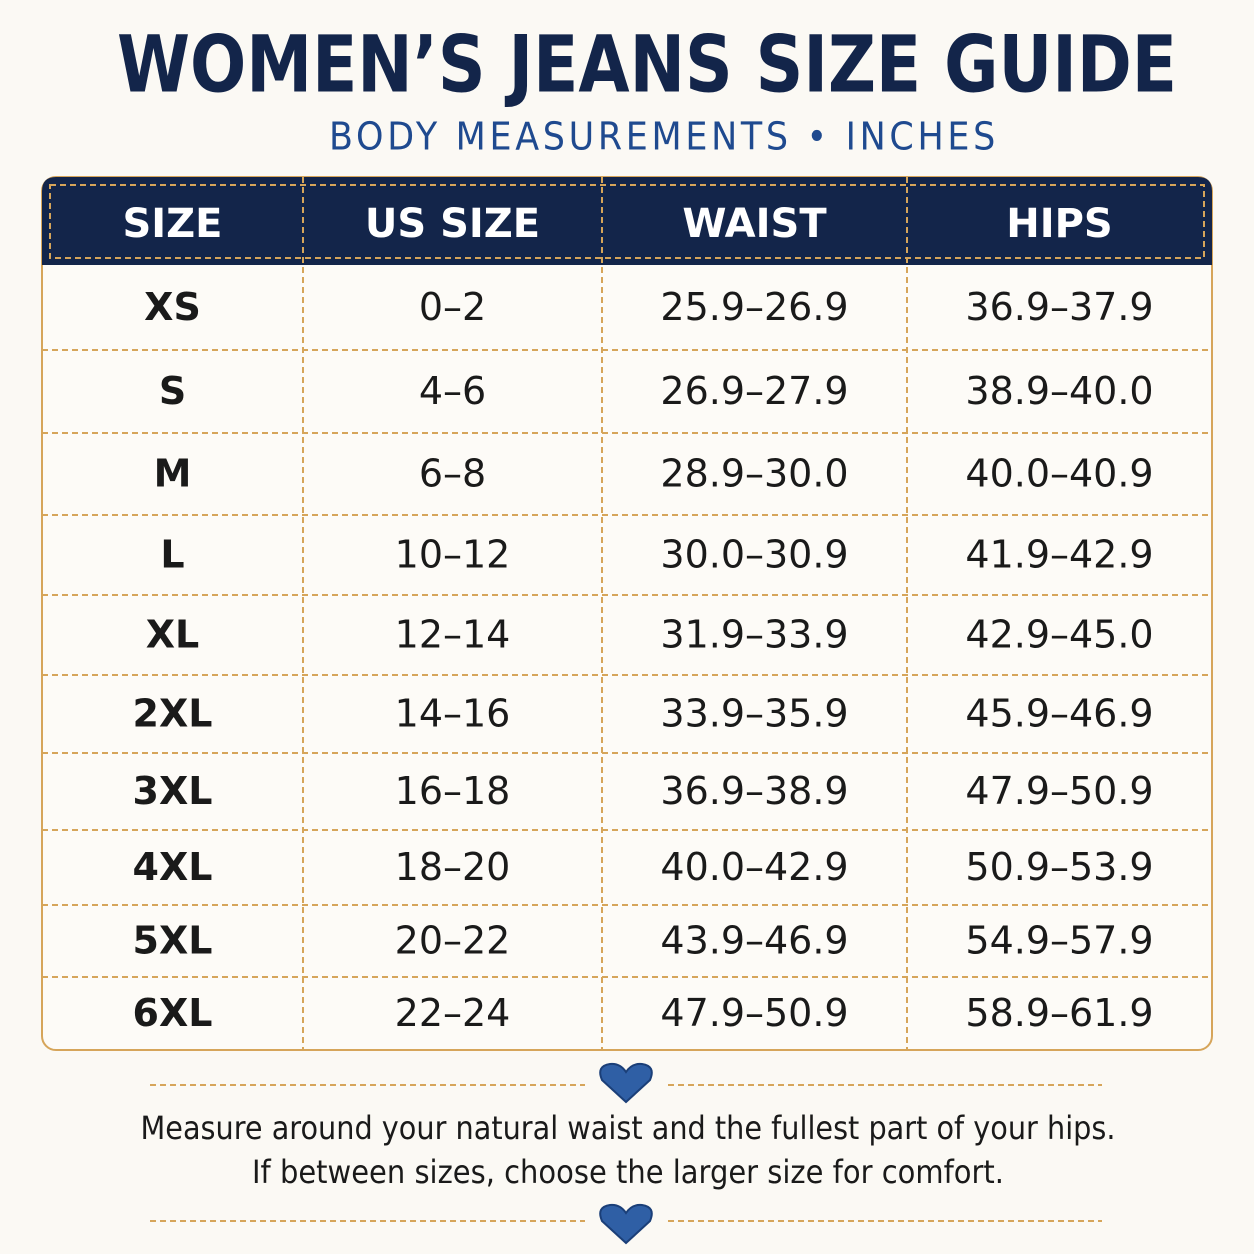 The width and height of the screenshot is (1254, 1254). What do you see at coordinates (664, 137) in the screenshot?
I see `subtitle: BODY MEASUREMENTS • INCHES` at bounding box center [664, 137].